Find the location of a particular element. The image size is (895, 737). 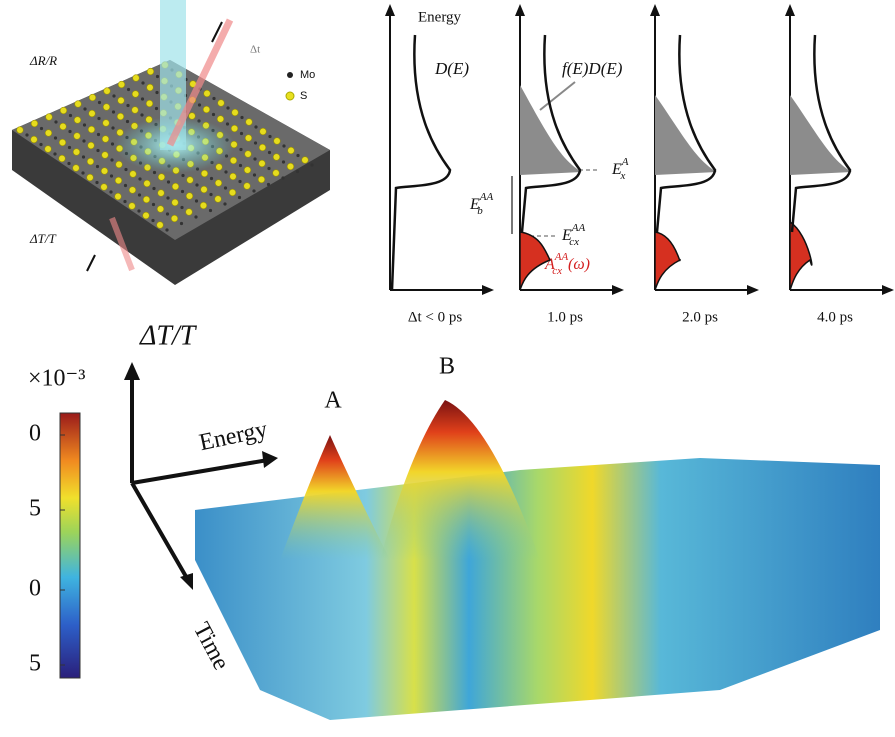

transmitted-beam is located at coordinates (122, 244).